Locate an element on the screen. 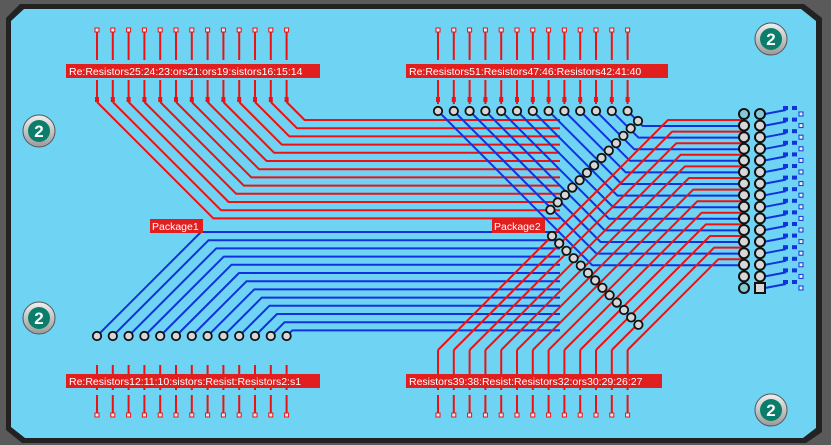 The image size is (831, 445). label-package1: Package1 is located at coordinates (176, 226).